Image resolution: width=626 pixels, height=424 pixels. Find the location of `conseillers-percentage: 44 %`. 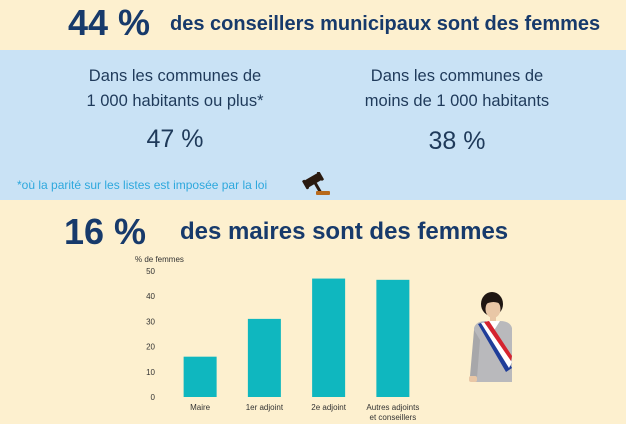

conseillers-percentage: 44 % is located at coordinates (109, 22).